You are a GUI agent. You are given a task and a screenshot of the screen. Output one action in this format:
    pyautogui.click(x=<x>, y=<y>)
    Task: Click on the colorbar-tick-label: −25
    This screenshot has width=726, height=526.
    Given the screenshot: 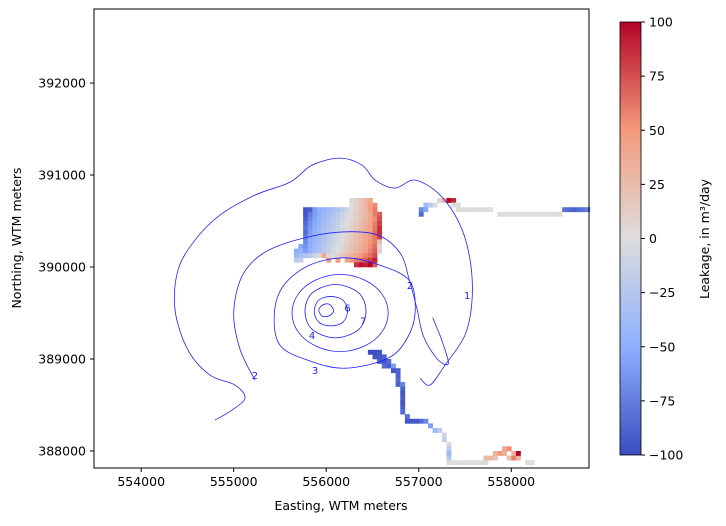 What is the action you would take?
    pyautogui.click(x=662, y=292)
    